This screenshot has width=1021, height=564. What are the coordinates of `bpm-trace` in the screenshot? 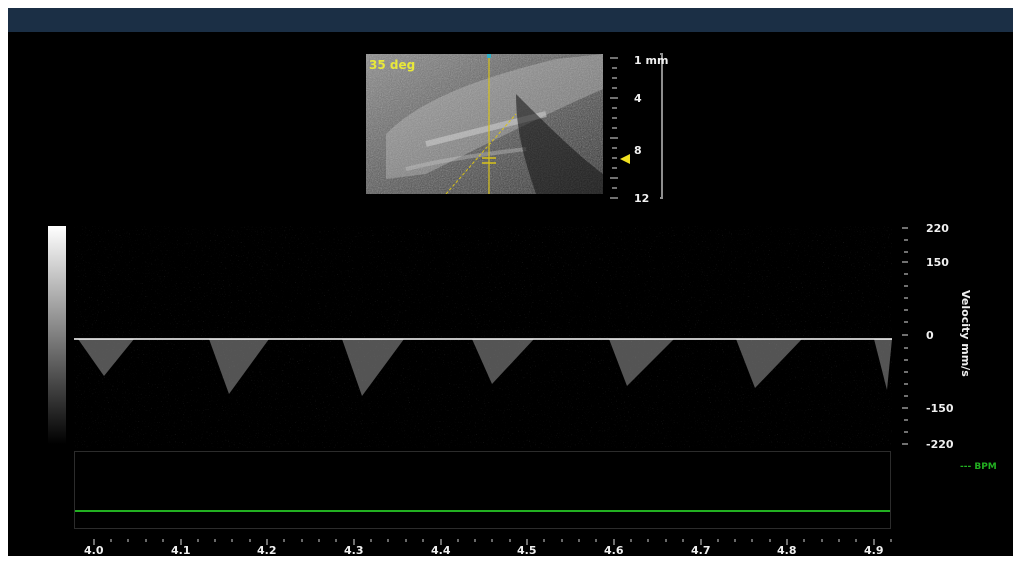 It's located at (482, 511).